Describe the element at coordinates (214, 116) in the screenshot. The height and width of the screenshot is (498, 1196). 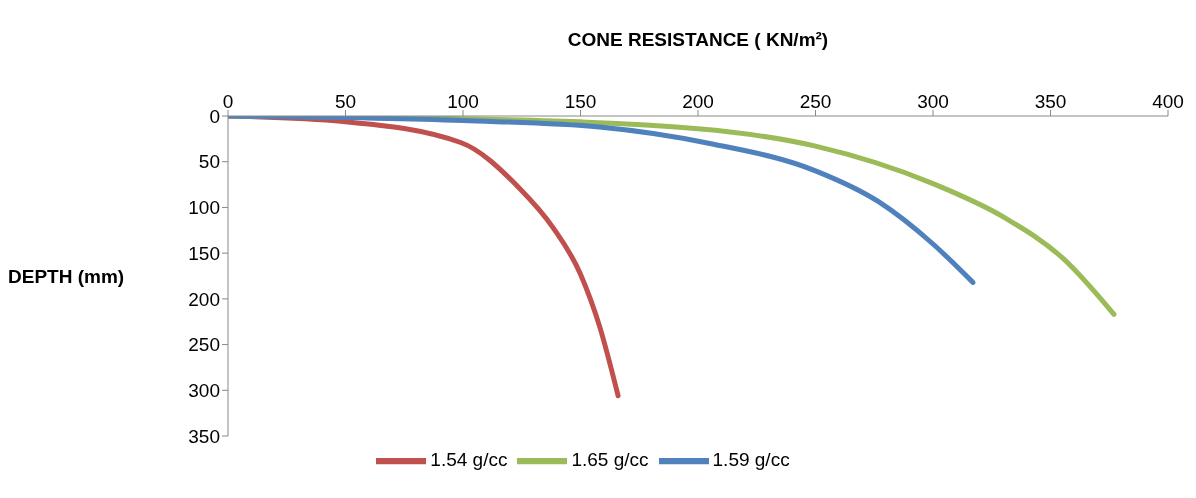
I see `y-tick-label: 0` at that location.